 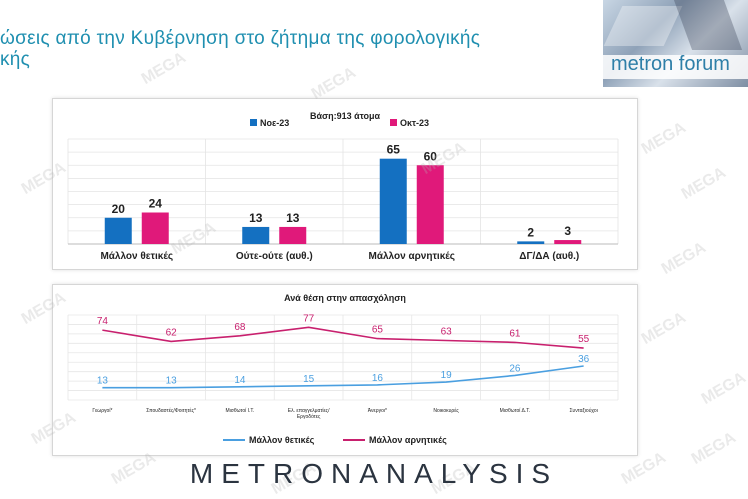 I want to click on line-category-label: Νοικοκυρές, so click(x=446, y=410).